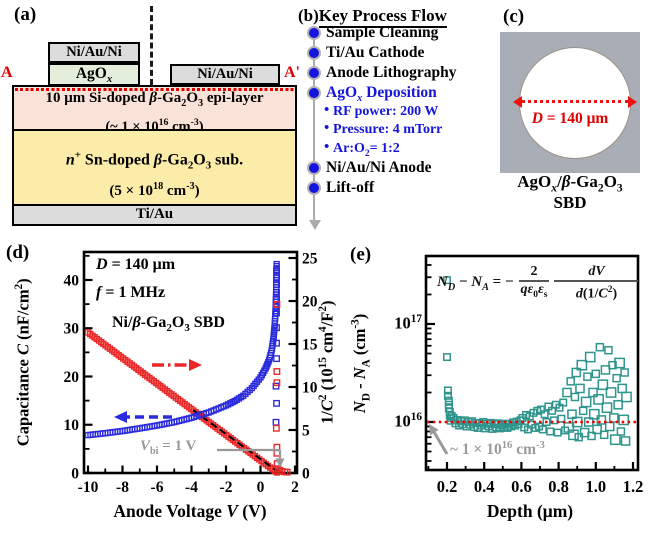  I want to click on doping-chart-plot: 0.2 0.4 0.6 0.8 1.0 1.2, so click(534, 375).